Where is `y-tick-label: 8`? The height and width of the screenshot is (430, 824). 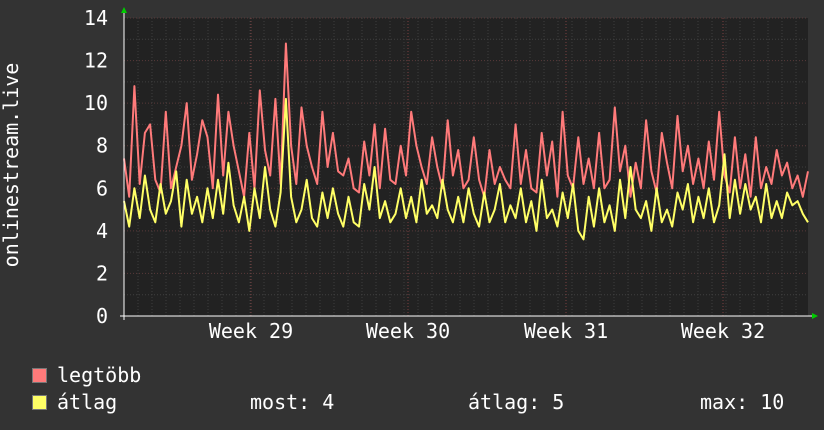
y-tick-label: 8 is located at coordinates (102, 146).